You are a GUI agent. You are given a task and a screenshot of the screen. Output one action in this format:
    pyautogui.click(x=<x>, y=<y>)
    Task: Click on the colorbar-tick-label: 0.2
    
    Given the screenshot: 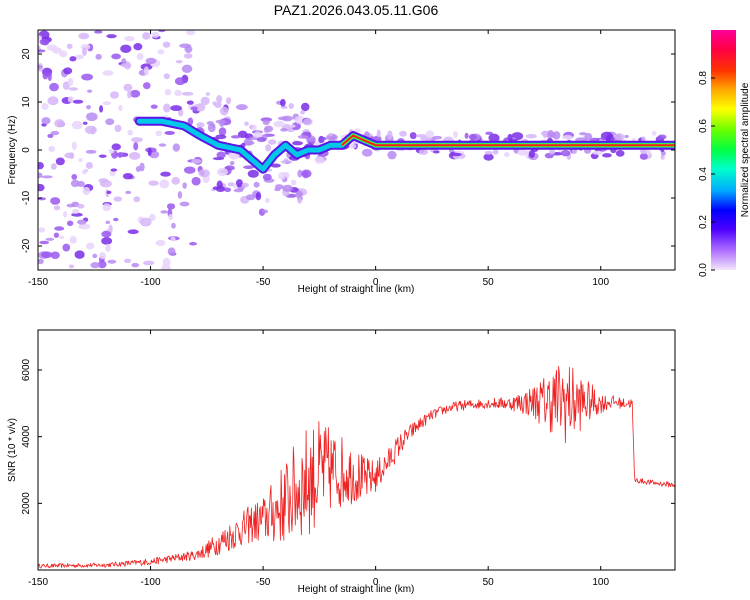 What is the action you would take?
    pyautogui.click(x=703, y=222)
    